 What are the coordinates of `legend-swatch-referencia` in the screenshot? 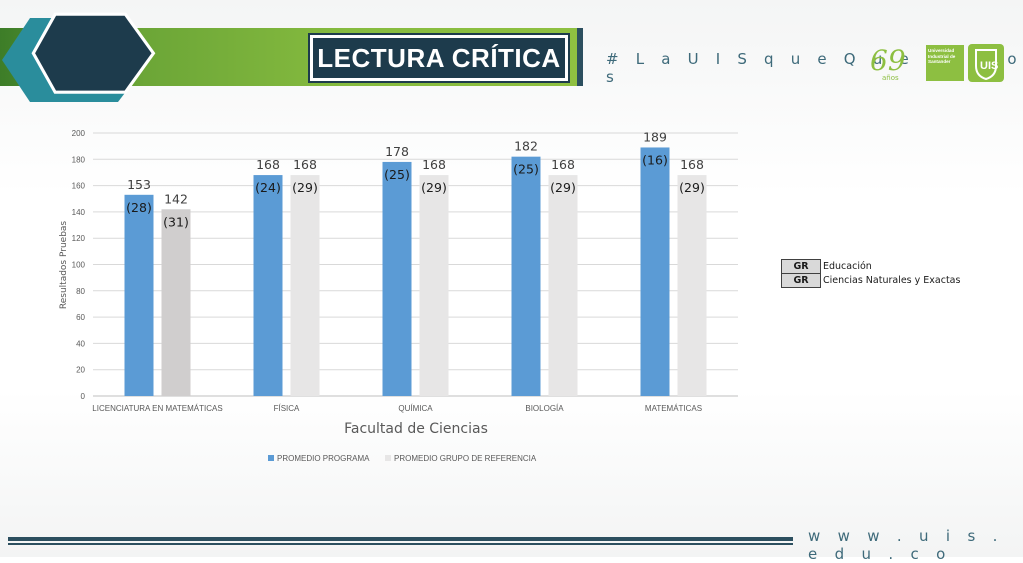 It's located at (388, 458).